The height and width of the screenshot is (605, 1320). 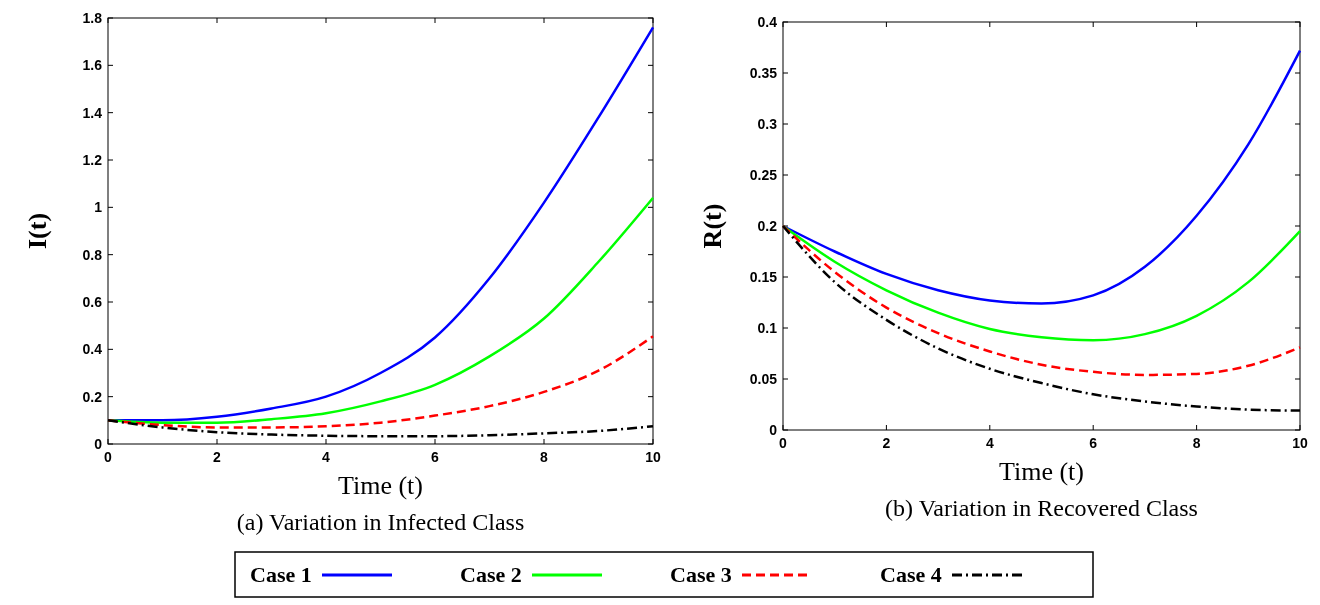 I want to click on y-axis-title: I(t), so click(x=37, y=231).